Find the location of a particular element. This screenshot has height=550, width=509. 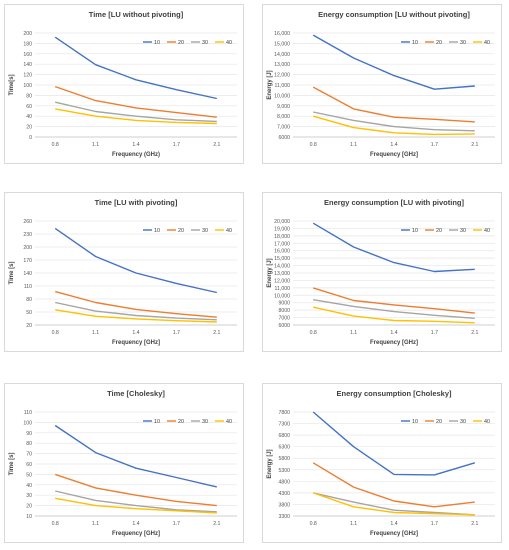

y-tick-label: 120 is located at coordinates (27, 76).